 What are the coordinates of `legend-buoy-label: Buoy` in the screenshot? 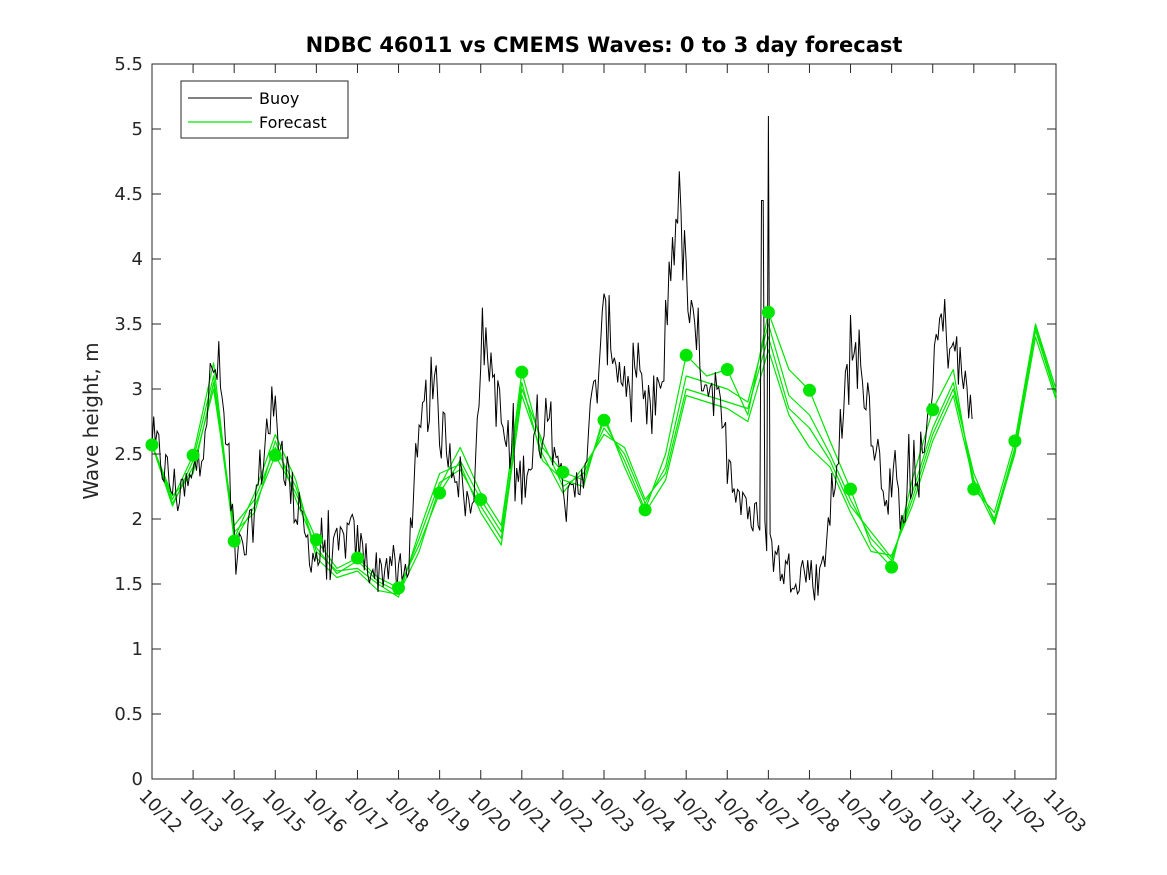 It's located at (279, 98).